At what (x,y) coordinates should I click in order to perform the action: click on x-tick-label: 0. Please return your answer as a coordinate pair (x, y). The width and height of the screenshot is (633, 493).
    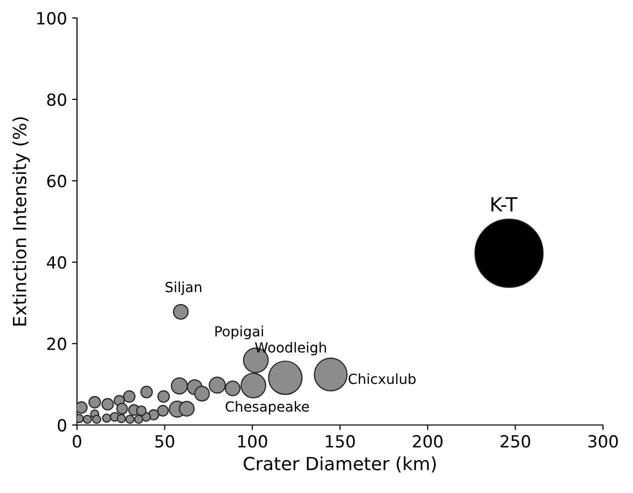
    Looking at the image, I should click on (77, 441).